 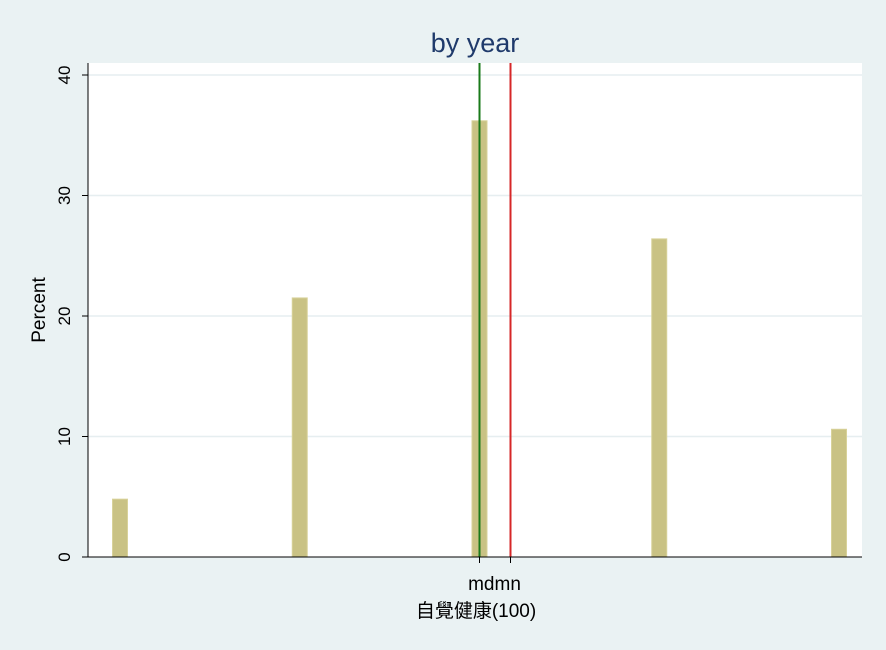 What do you see at coordinates (475, 43) in the screenshot?
I see `chart-title: by year` at bounding box center [475, 43].